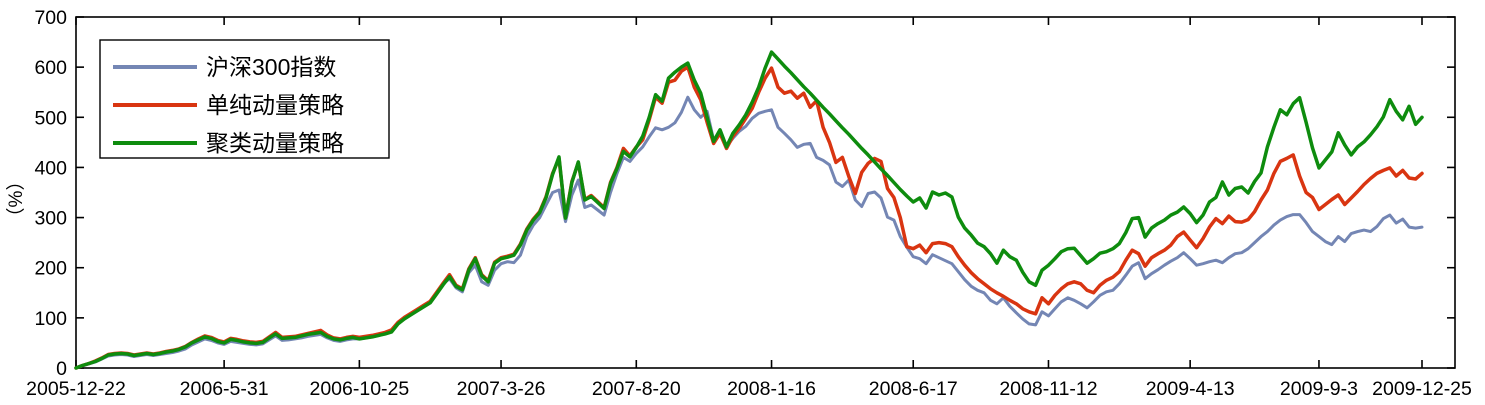 The image size is (1485, 405). I want to click on legend-label-2: 单纯动量策略, so click(275, 105).